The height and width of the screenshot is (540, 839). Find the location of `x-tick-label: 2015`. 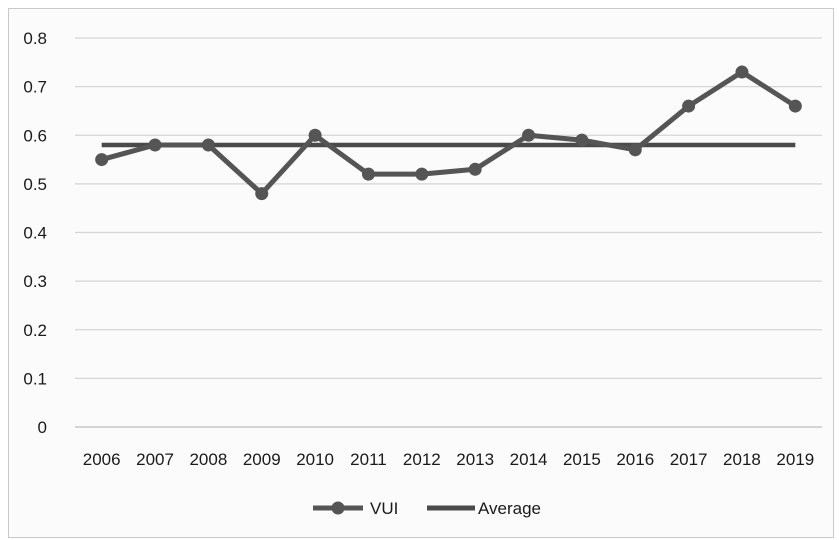

x-tick-label: 2015 is located at coordinates (582, 459).